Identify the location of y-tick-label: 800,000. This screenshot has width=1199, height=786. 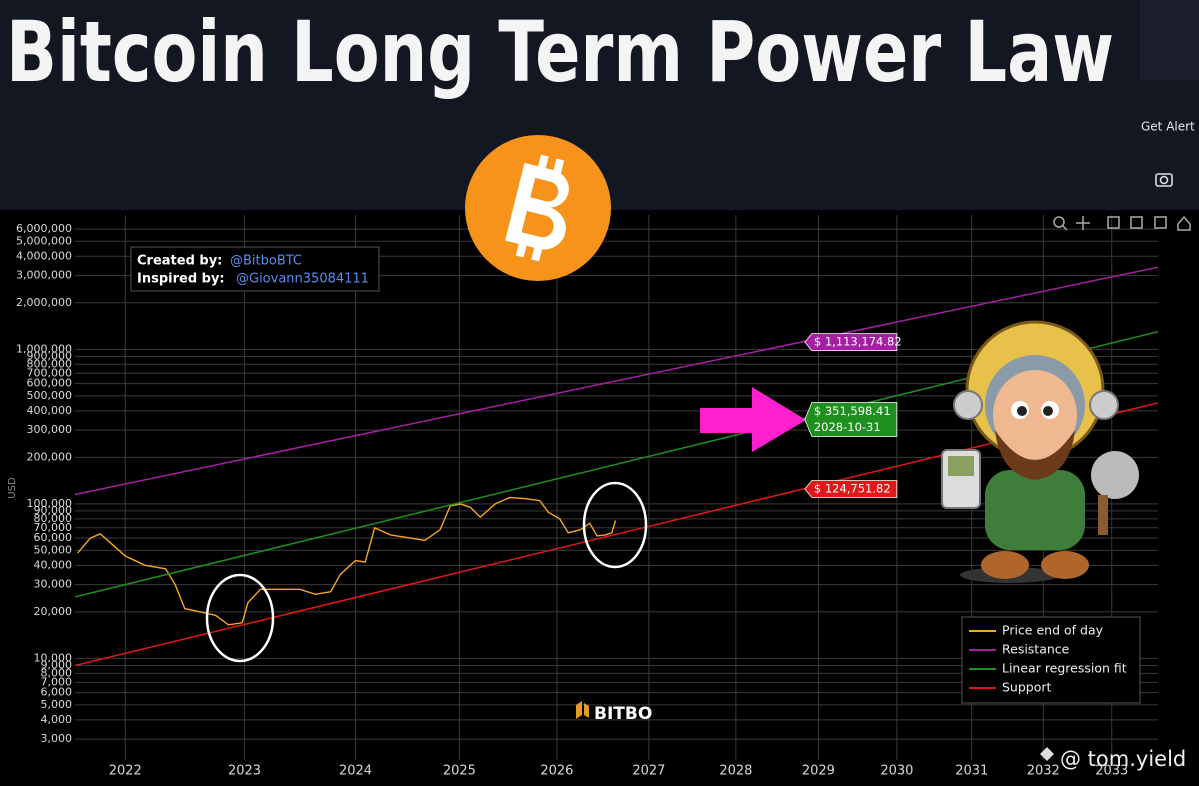
(50, 363).